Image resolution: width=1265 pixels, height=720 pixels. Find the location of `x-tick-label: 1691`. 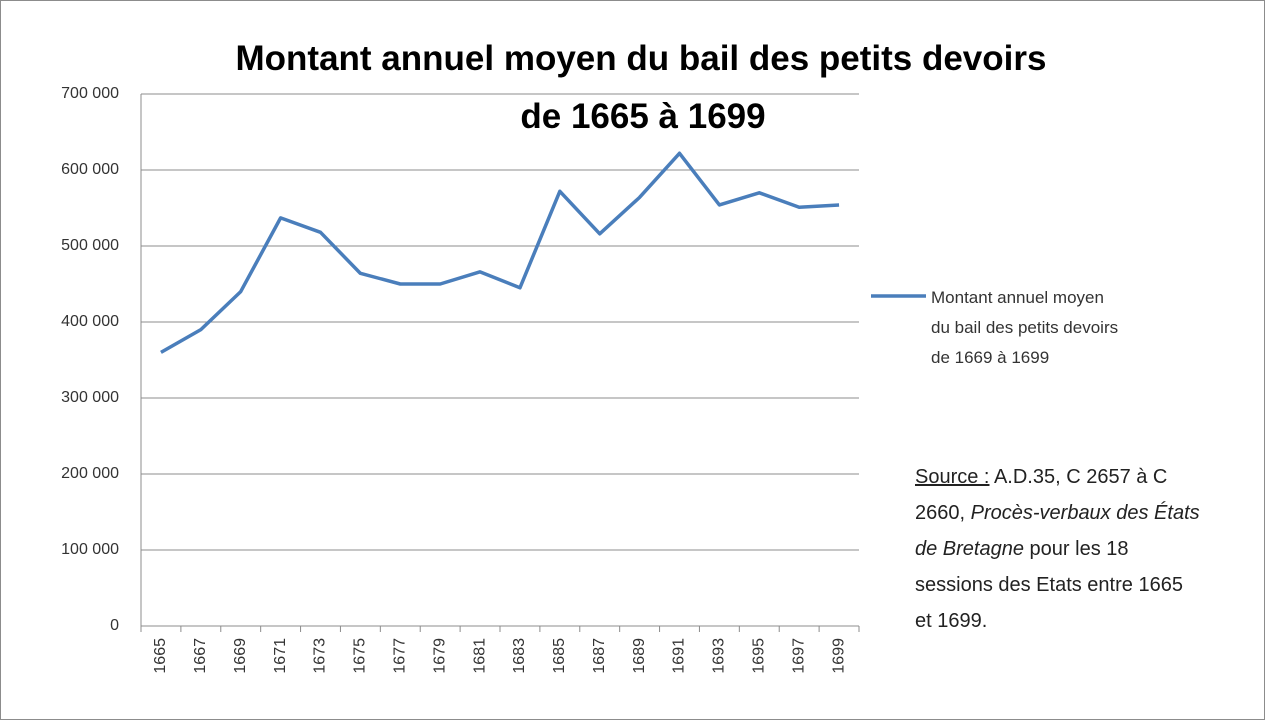

x-tick-label: 1691 is located at coordinates (679, 656).